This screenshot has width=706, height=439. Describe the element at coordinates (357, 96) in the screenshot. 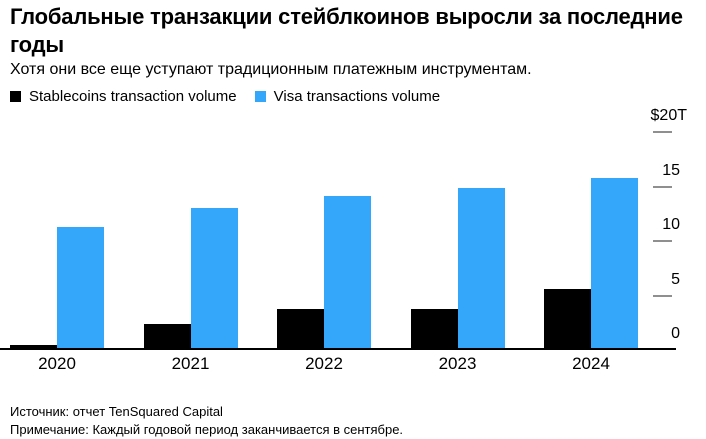

I see `legend-label-visa: Visa transactions volume` at that location.